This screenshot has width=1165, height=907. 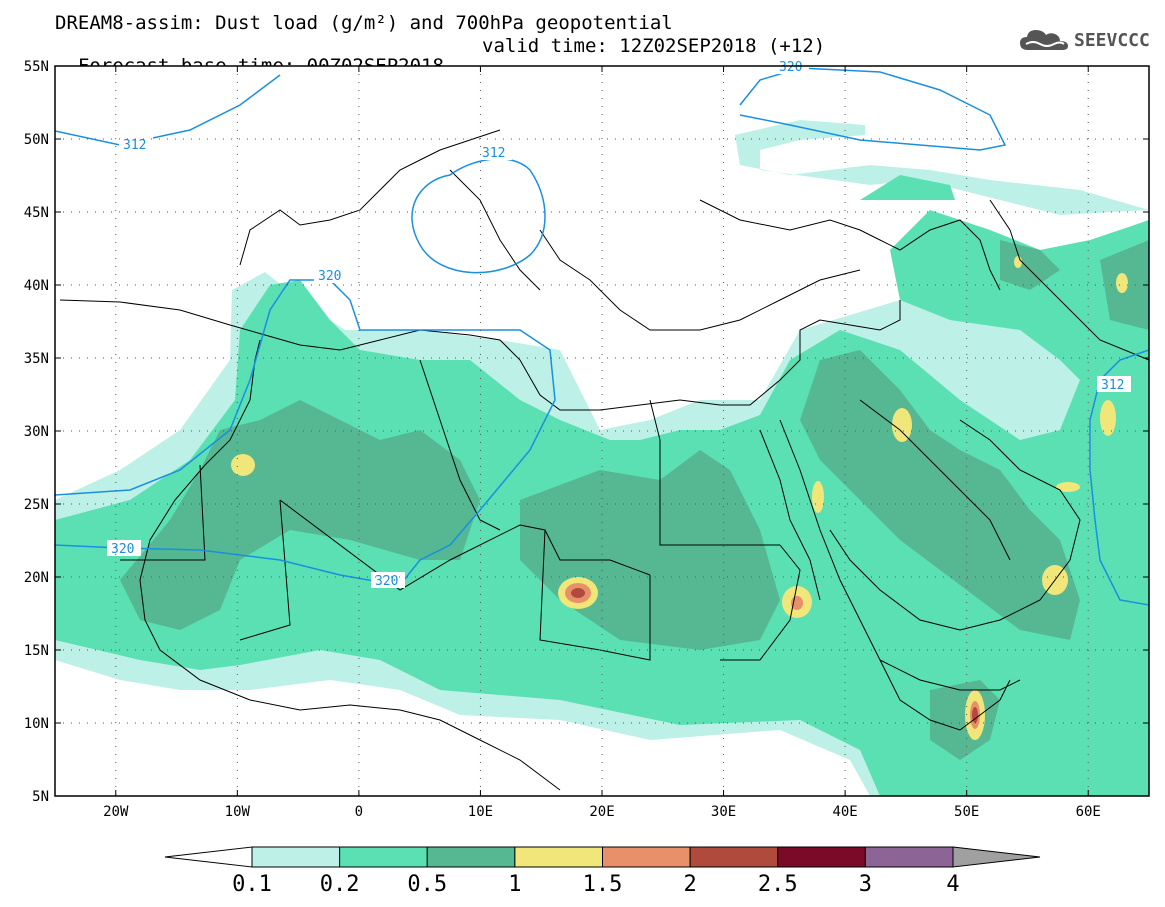 What do you see at coordinates (777, 884) in the screenshot?
I see `colorbar-label: 2.5` at bounding box center [777, 884].